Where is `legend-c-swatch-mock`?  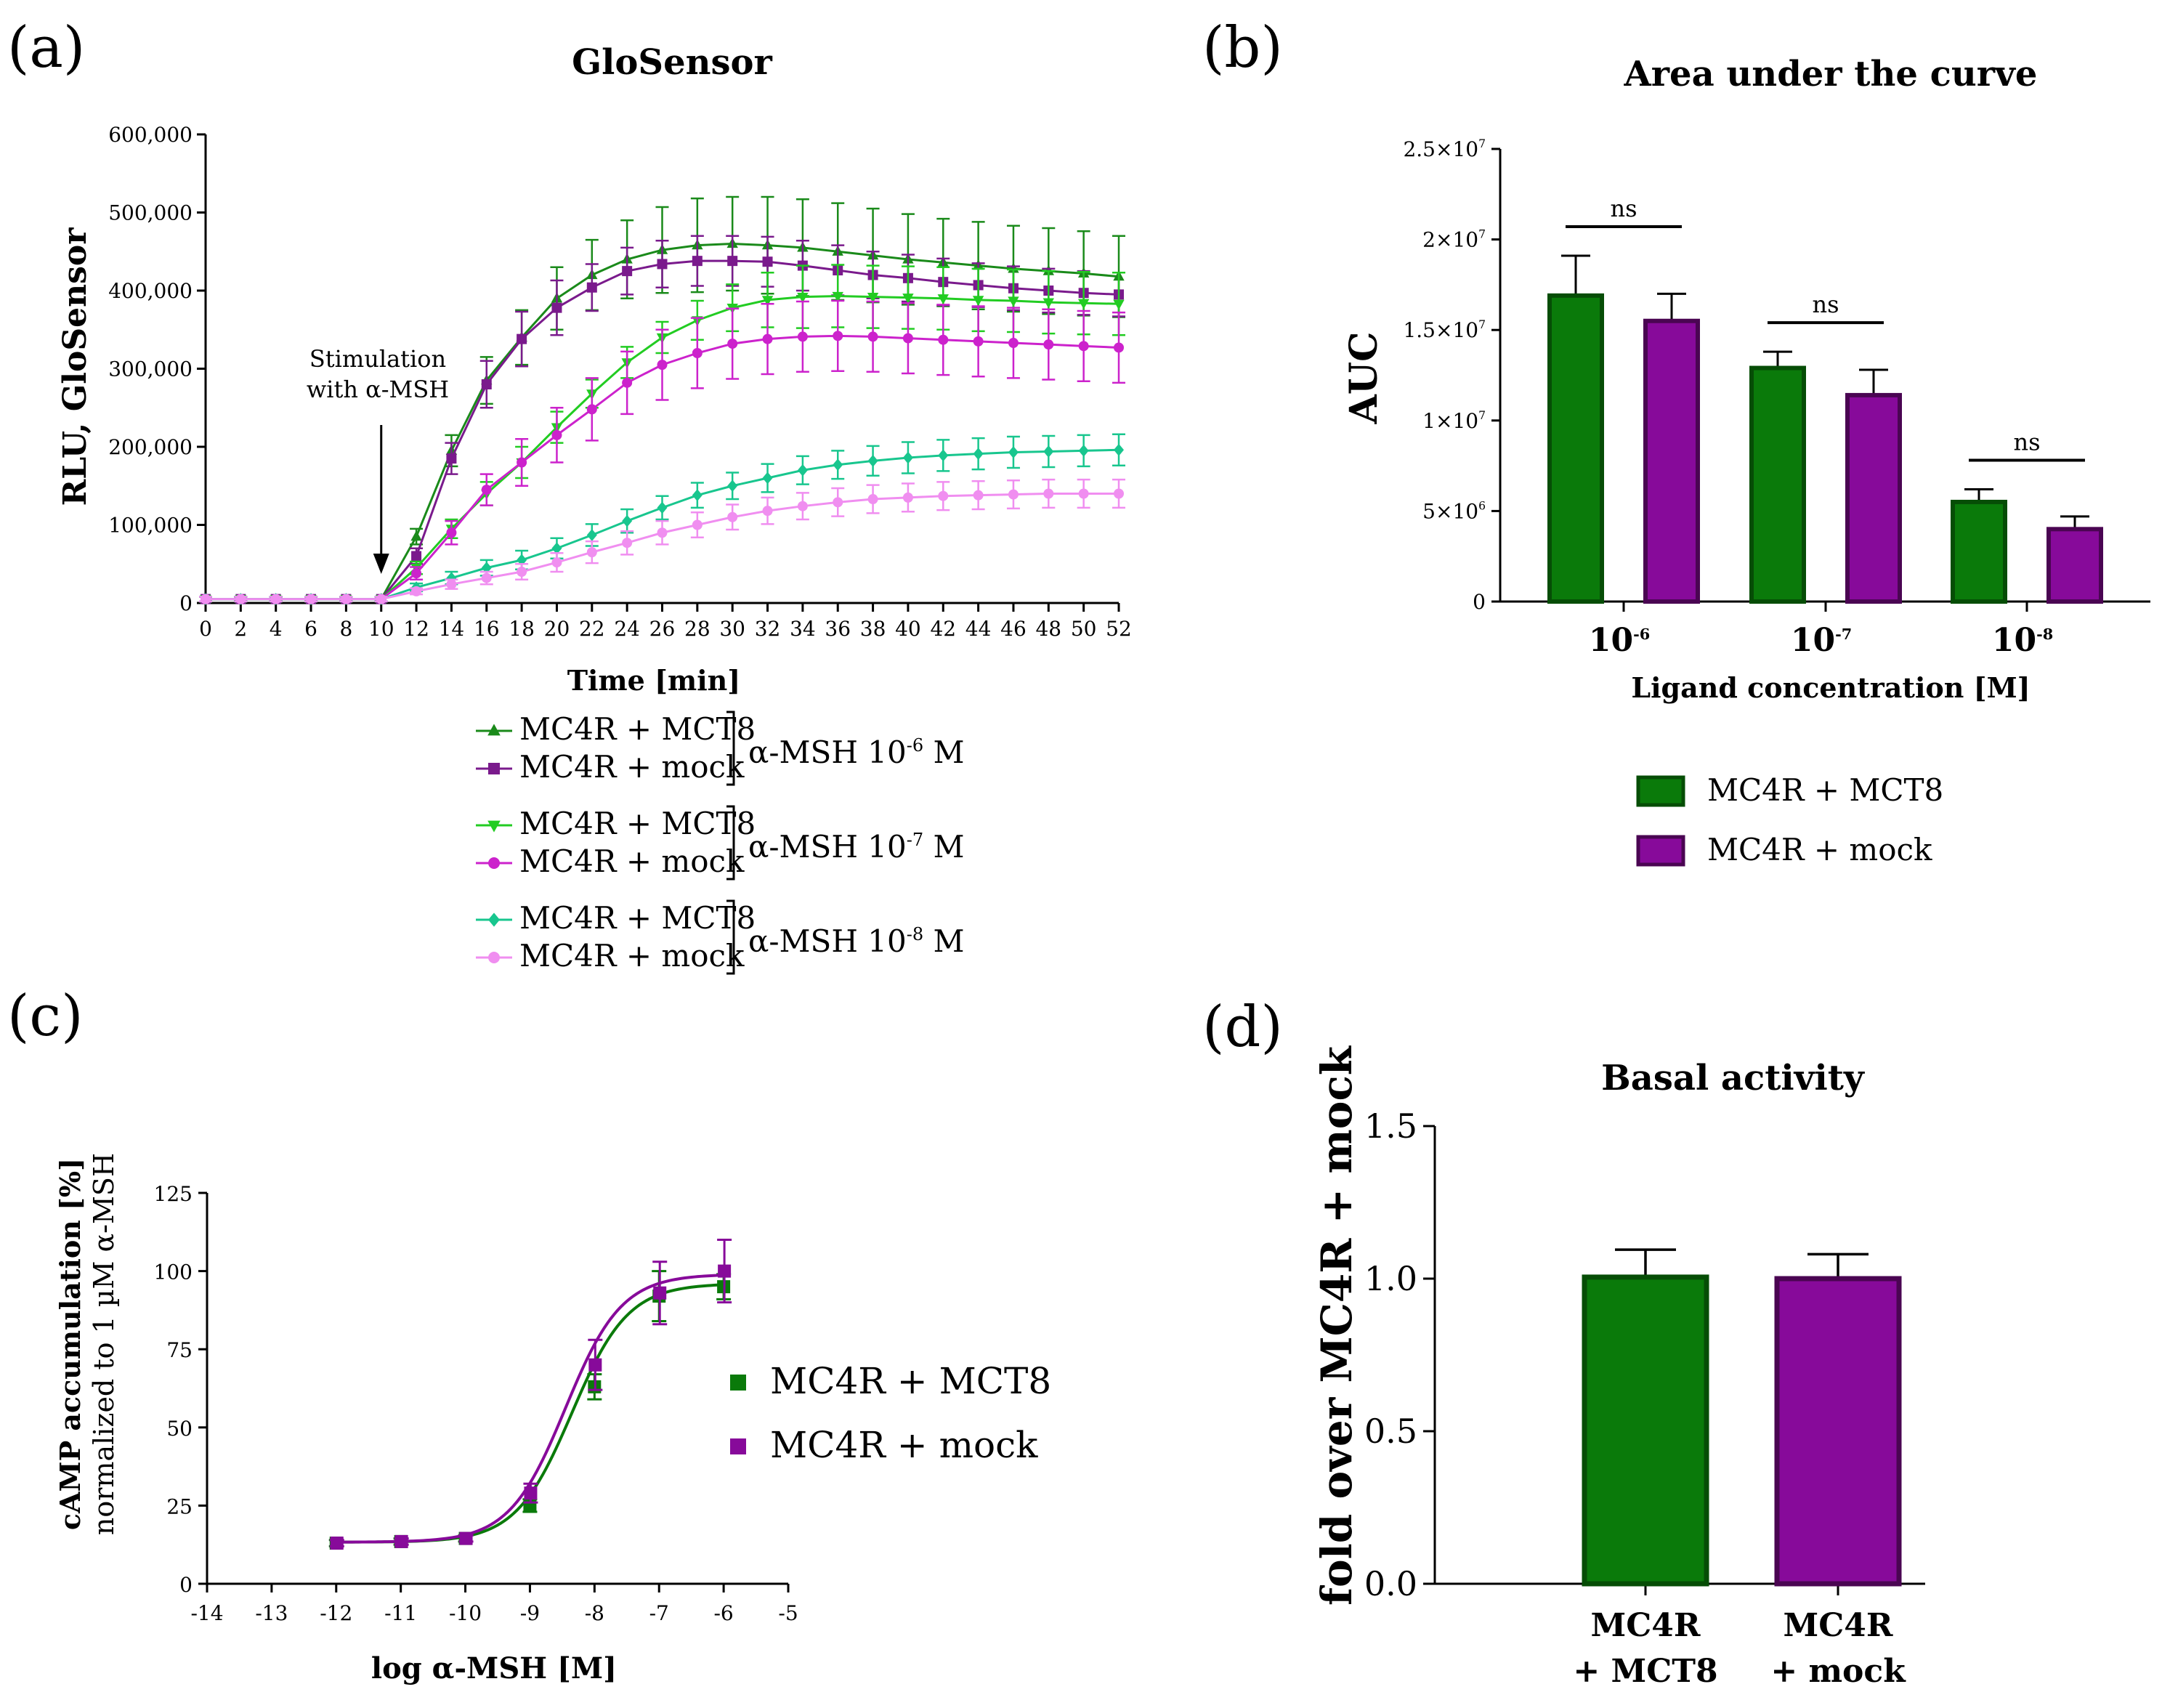
legend-c-swatch-mock is located at coordinates (738, 1446).